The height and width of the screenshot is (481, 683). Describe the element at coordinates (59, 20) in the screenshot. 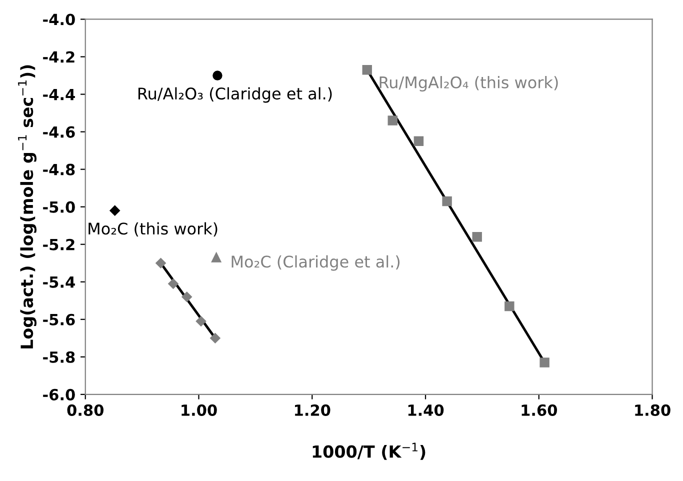

I see `y-tick-label: -4.0` at that location.